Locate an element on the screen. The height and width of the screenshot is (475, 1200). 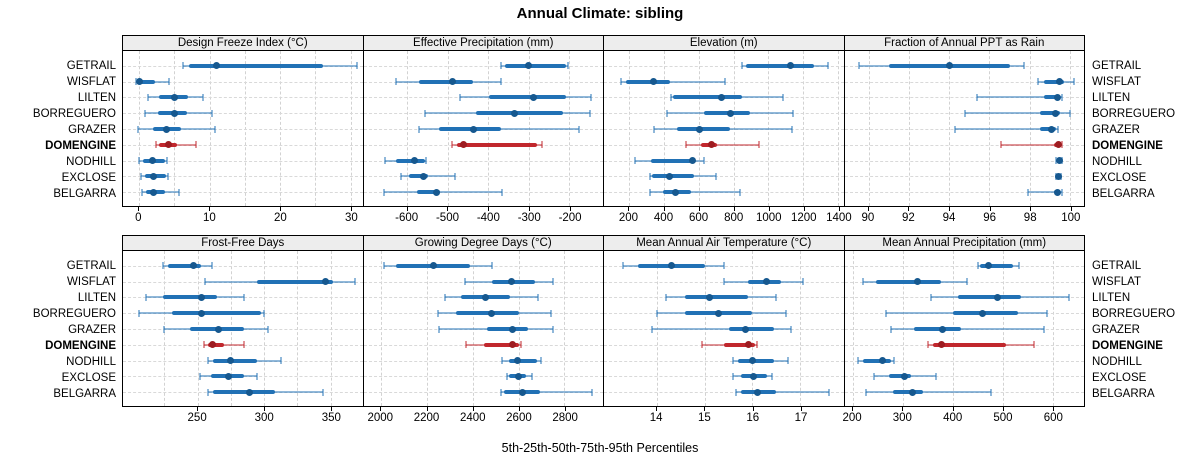
x-tick-label: 1000 is located at coordinates (768, 218).